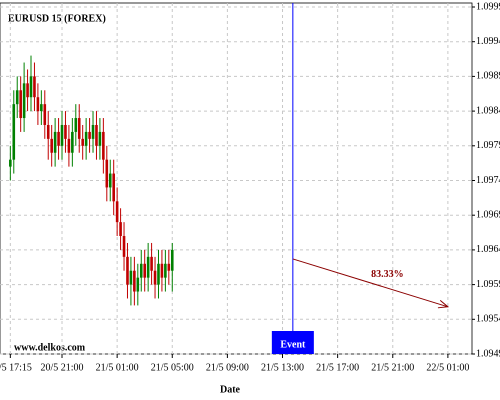 The image size is (500, 400). What do you see at coordinates (488, 353) in the screenshot?
I see `y-tick-label: 1.0949` at bounding box center [488, 353].